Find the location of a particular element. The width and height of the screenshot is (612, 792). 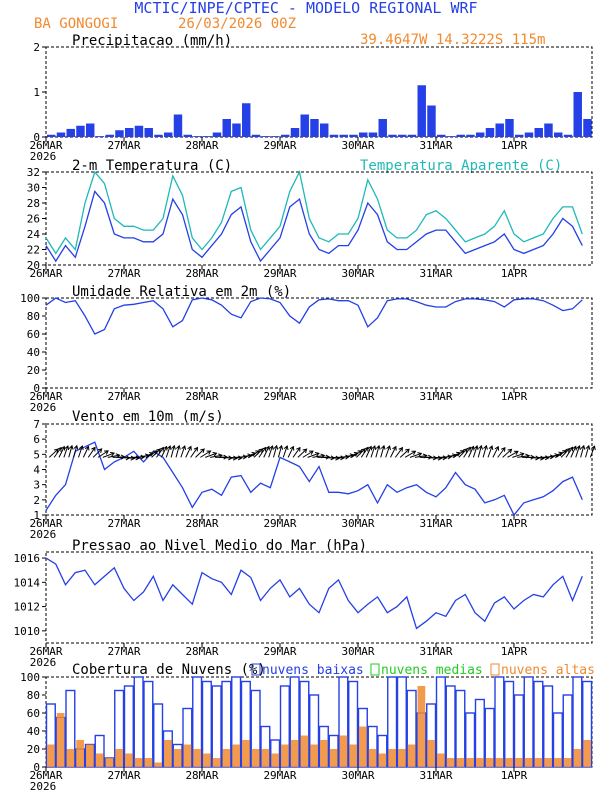

clouds-xtick-label: 27MAR is located at coordinates (123, 775).